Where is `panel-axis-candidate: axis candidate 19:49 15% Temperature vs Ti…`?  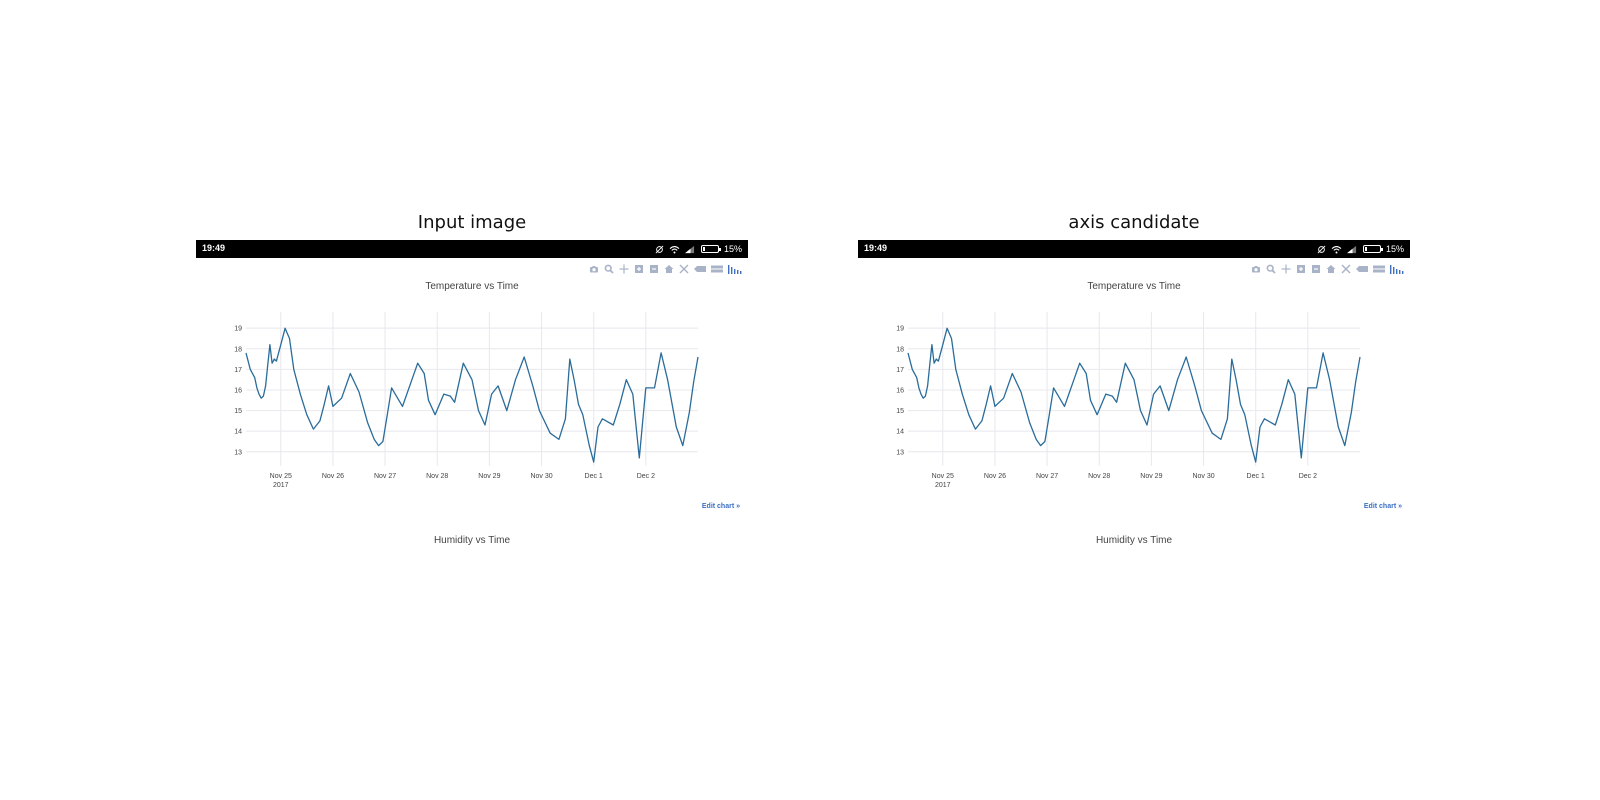
panel-axis-candidate: axis candidate 19:49 15% Temperature vs Ti… is located at coordinates (1134, 382).